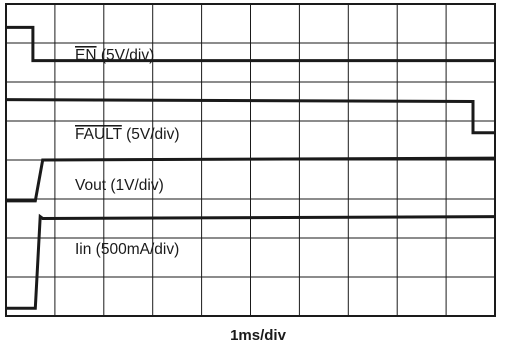 Image resolution: width=515 pixels, height=350 pixels. I want to click on label-vout: Vout (1V/div), so click(119, 185).